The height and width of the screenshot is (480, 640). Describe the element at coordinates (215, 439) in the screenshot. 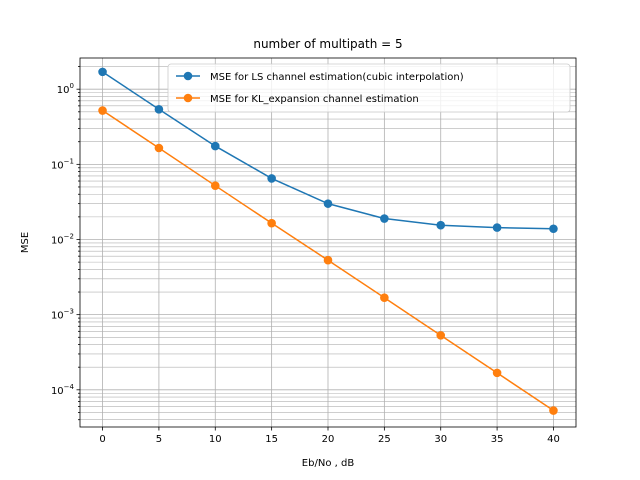

I see `x-tick-label: 10` at that location.